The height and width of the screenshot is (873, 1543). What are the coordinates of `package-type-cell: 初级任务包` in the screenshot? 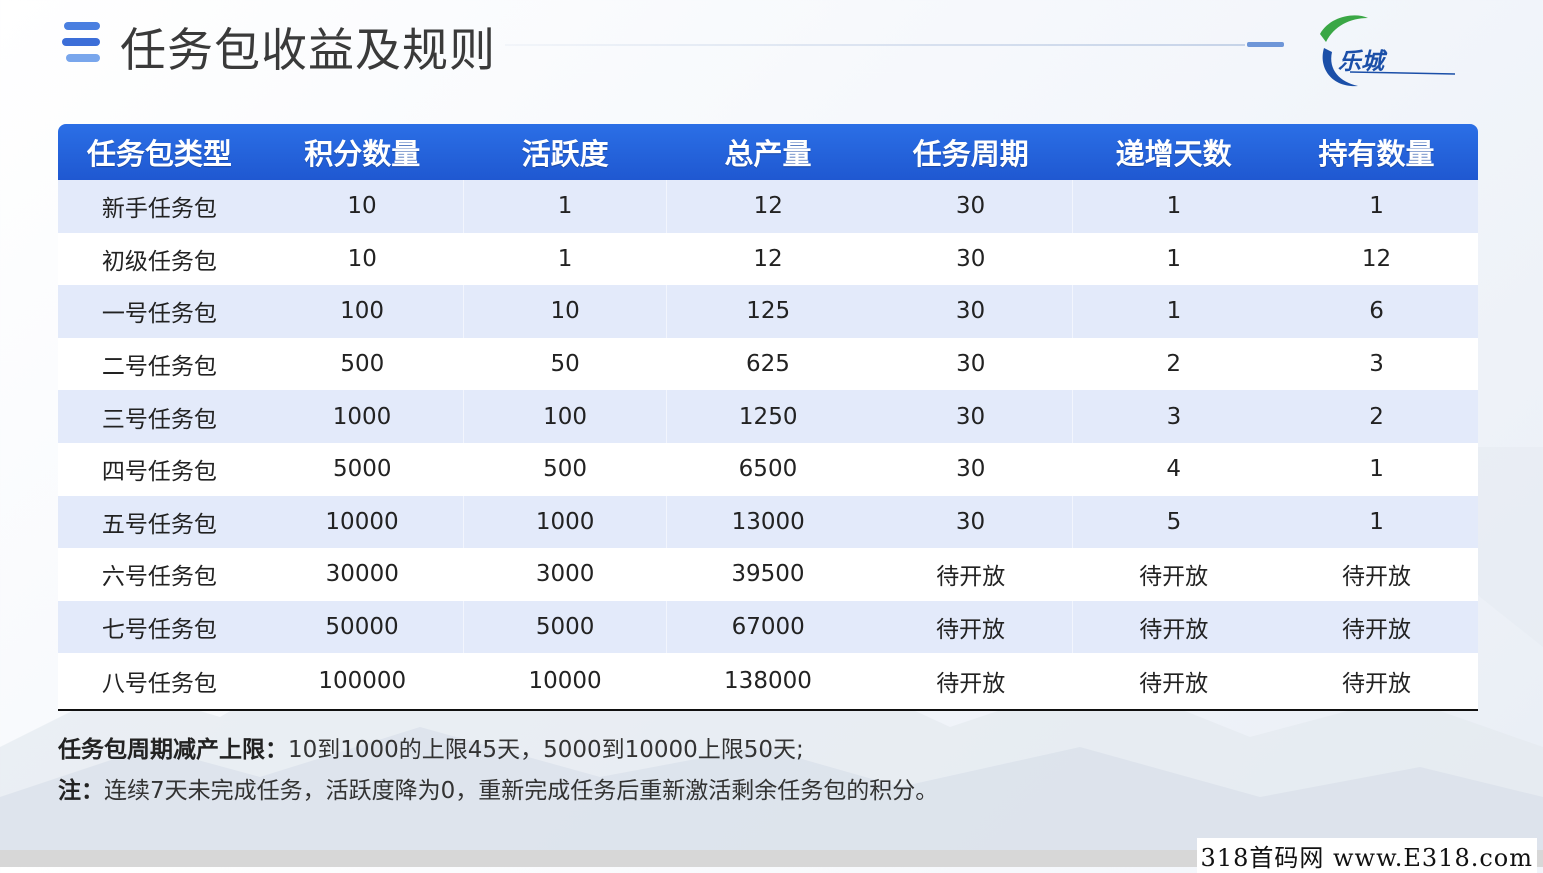 It's located at (159, 259).